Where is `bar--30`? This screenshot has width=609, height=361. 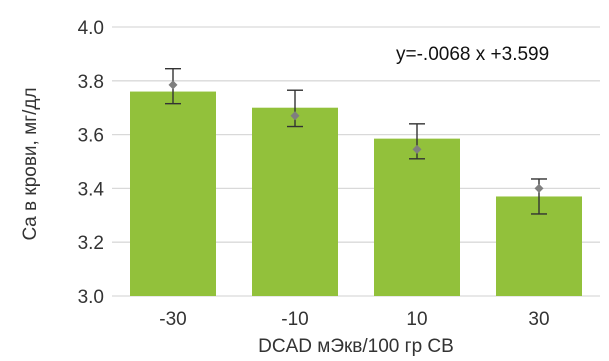
bar--30 is located at coordinates (173, 193).